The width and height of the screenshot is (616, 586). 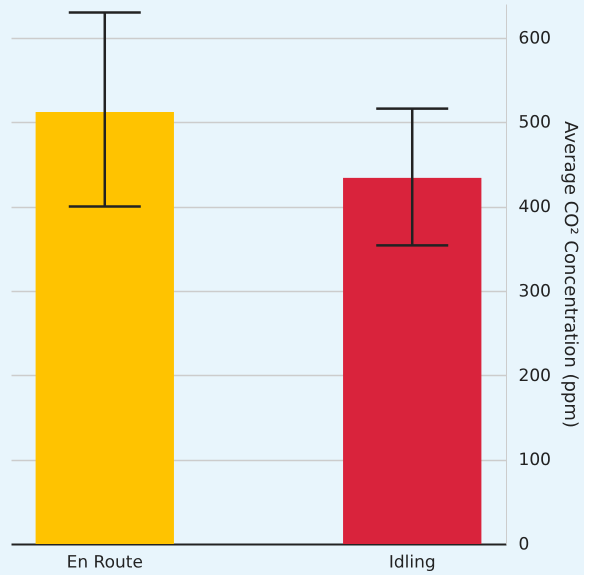 I want to click on y-tick-label: 300, so click(x=534, y=291).